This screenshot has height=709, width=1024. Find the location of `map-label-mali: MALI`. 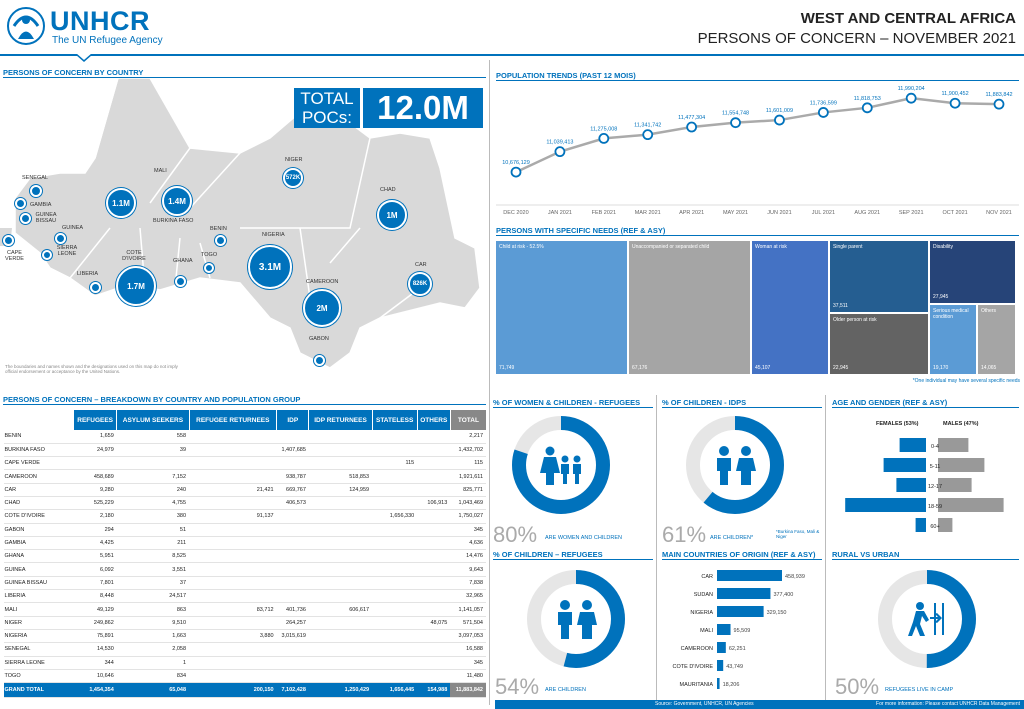

map-label-mali: MALI is located at coordinates (160, 171).